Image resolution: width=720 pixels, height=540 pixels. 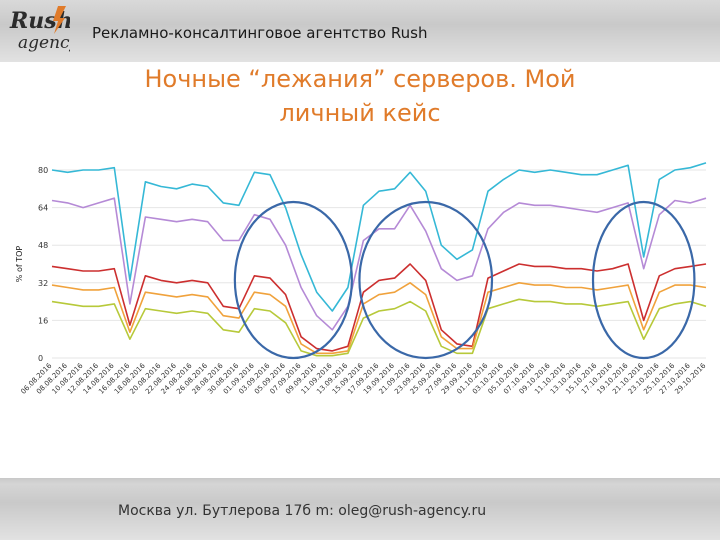 What do you see at coordinates (43, 264) in the screenshot?
I see `y-axis-ticks: 0 16 32 48 64 80` at bounding box center [43, 264].